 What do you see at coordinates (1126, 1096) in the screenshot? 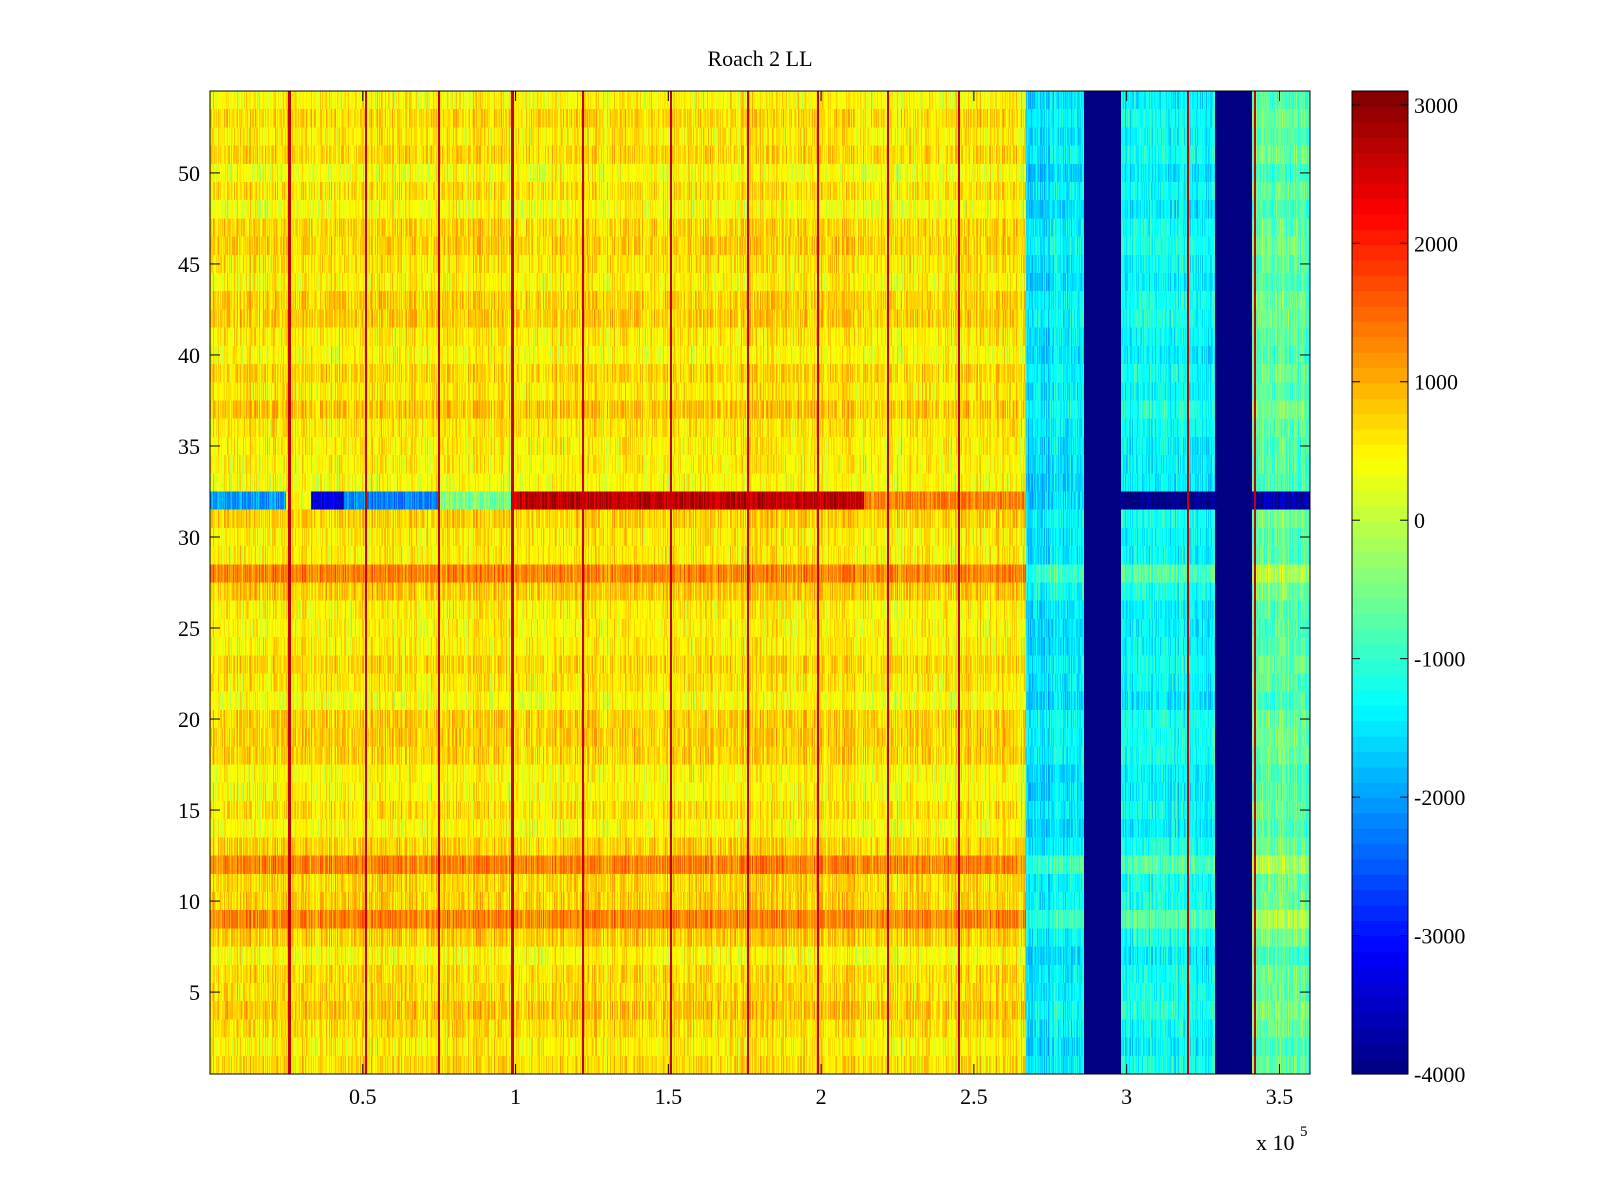
I see `x-tick-label: 3` at bounding box center [1126, 1096].